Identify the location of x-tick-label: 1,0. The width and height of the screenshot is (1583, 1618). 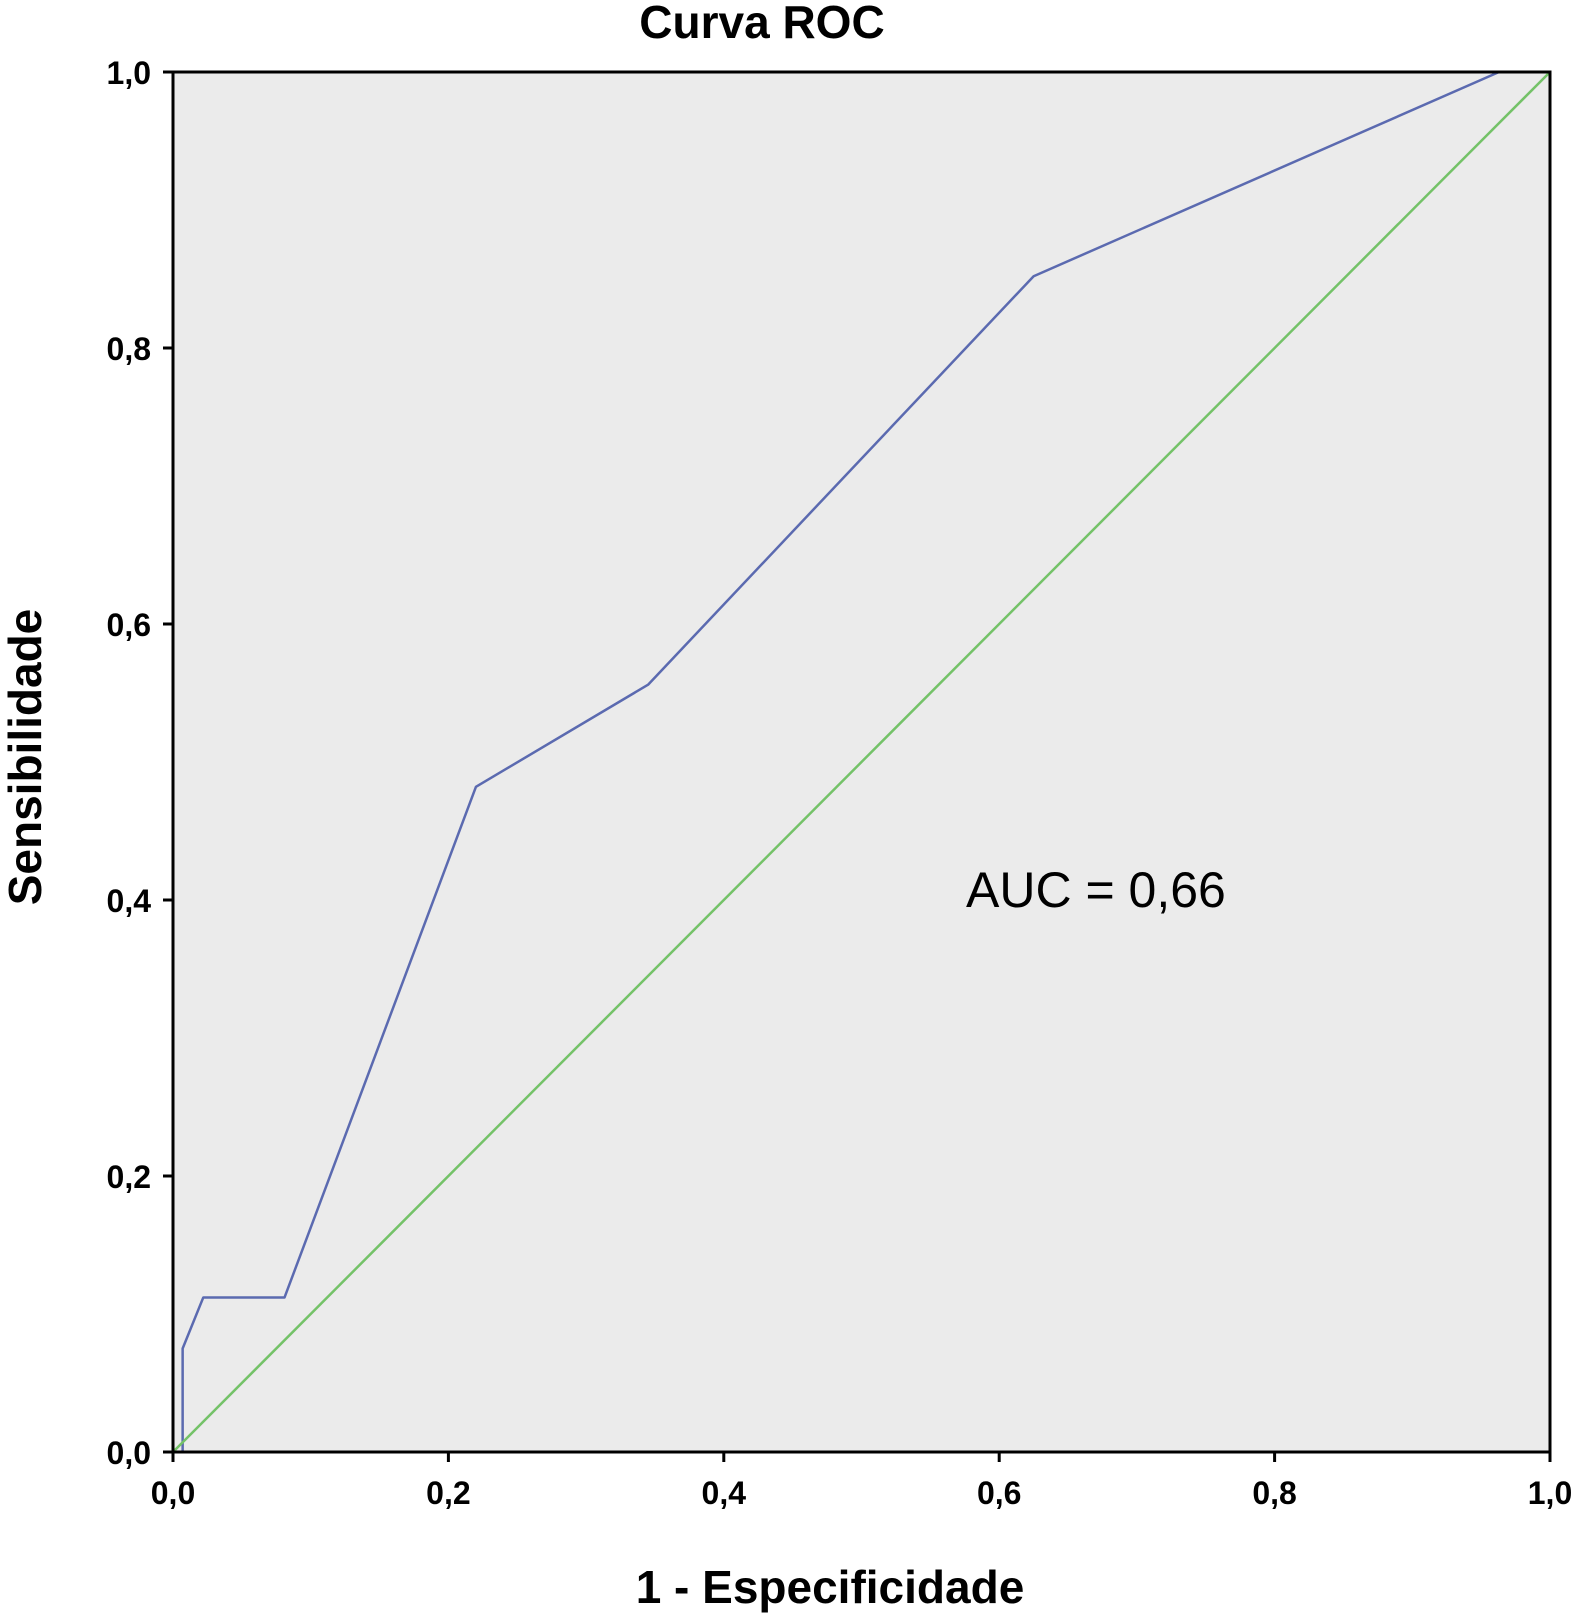
(1550, 1493).